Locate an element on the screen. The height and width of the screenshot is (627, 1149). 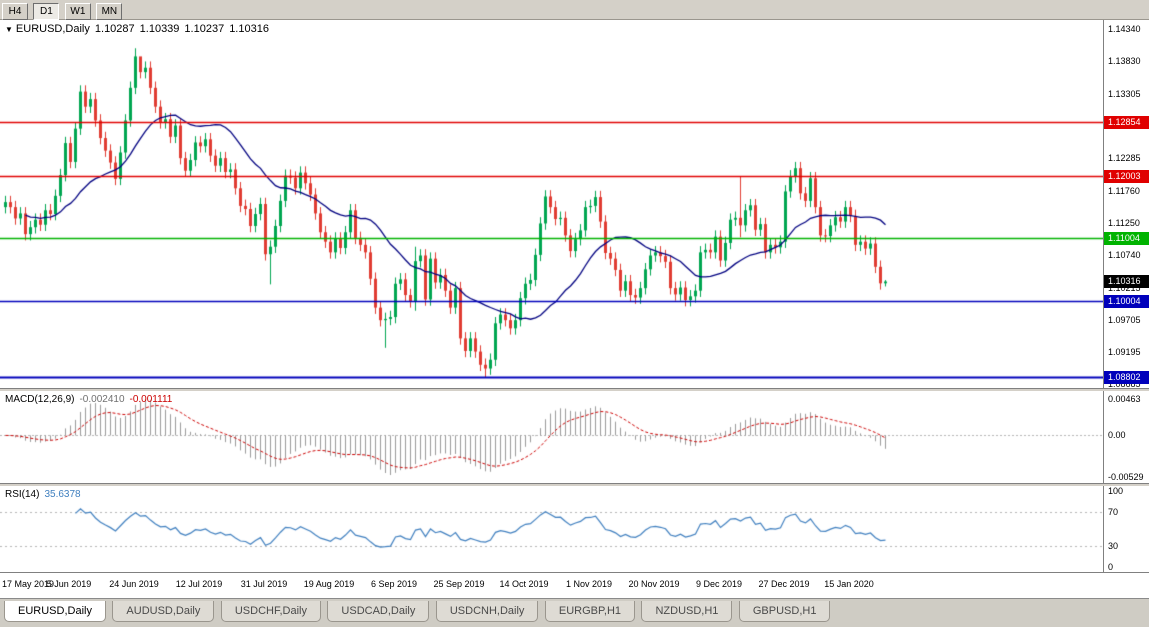
price-axis-label: 1.09705 is located at coordinates (1124, 319).